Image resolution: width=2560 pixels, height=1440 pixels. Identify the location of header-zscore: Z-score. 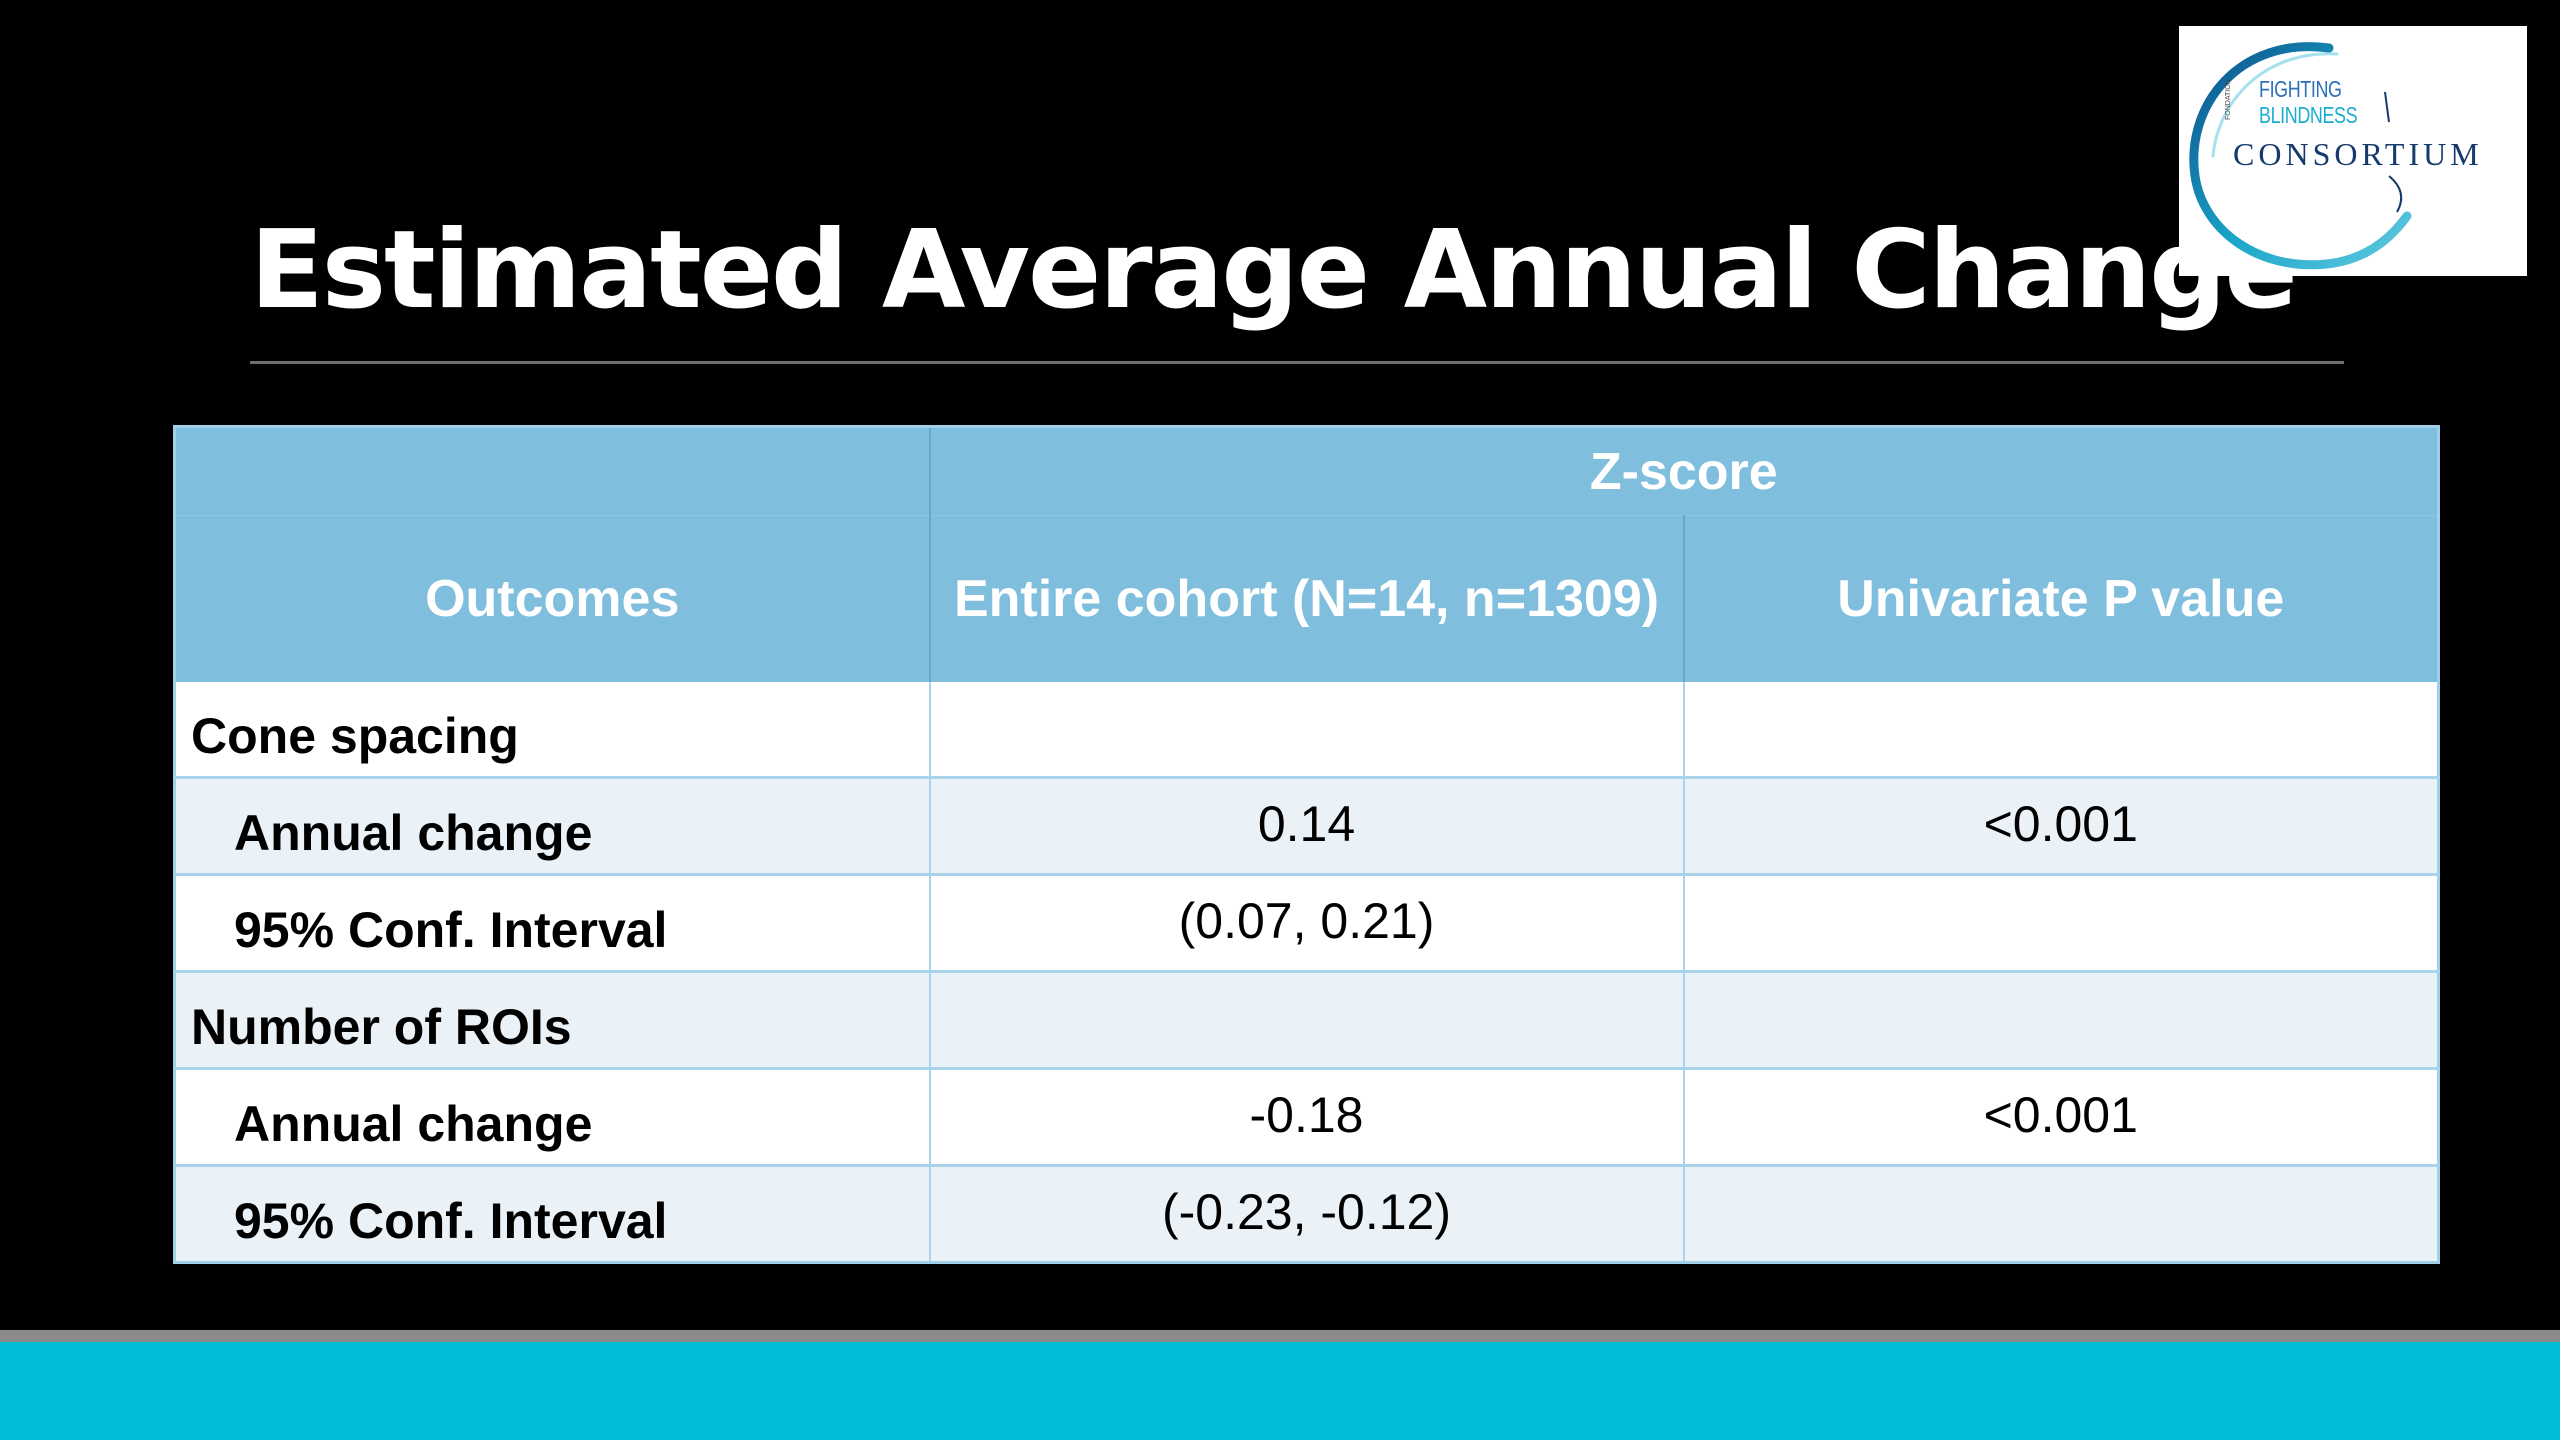
(1684, 471).